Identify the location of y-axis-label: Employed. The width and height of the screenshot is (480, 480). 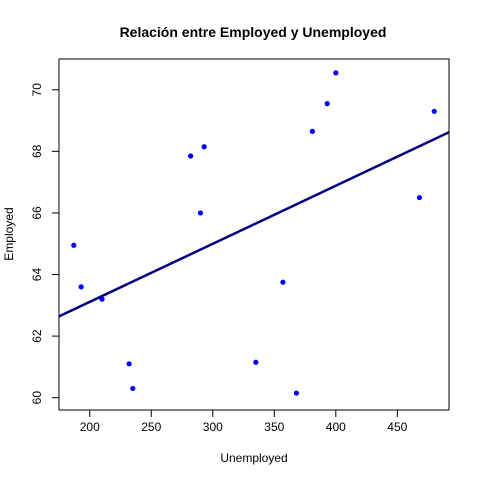
(9, 233).